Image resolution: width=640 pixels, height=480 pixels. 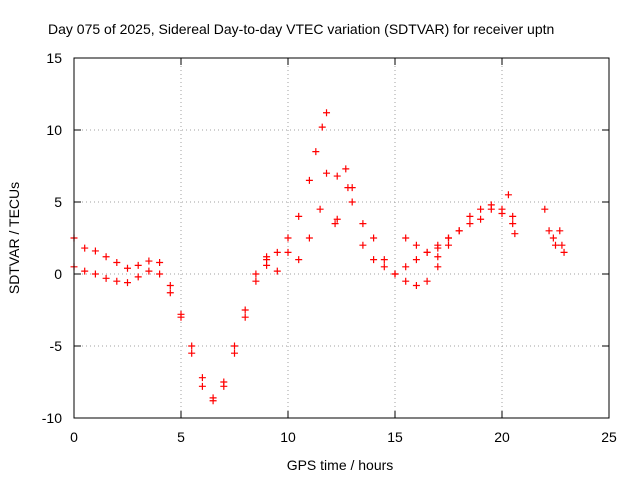 What do you see at coordinates (288, 437) in the screenshot?
I see `x-tick-label: 10` at bounding box center [288, 437].